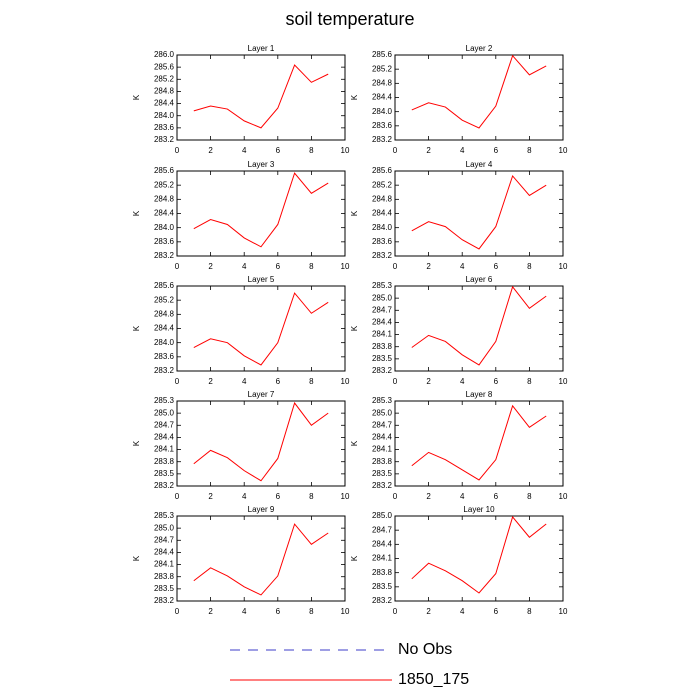 The image size is (700, 700). I want to click on panel-title: Layer 8, so click(479, 394).